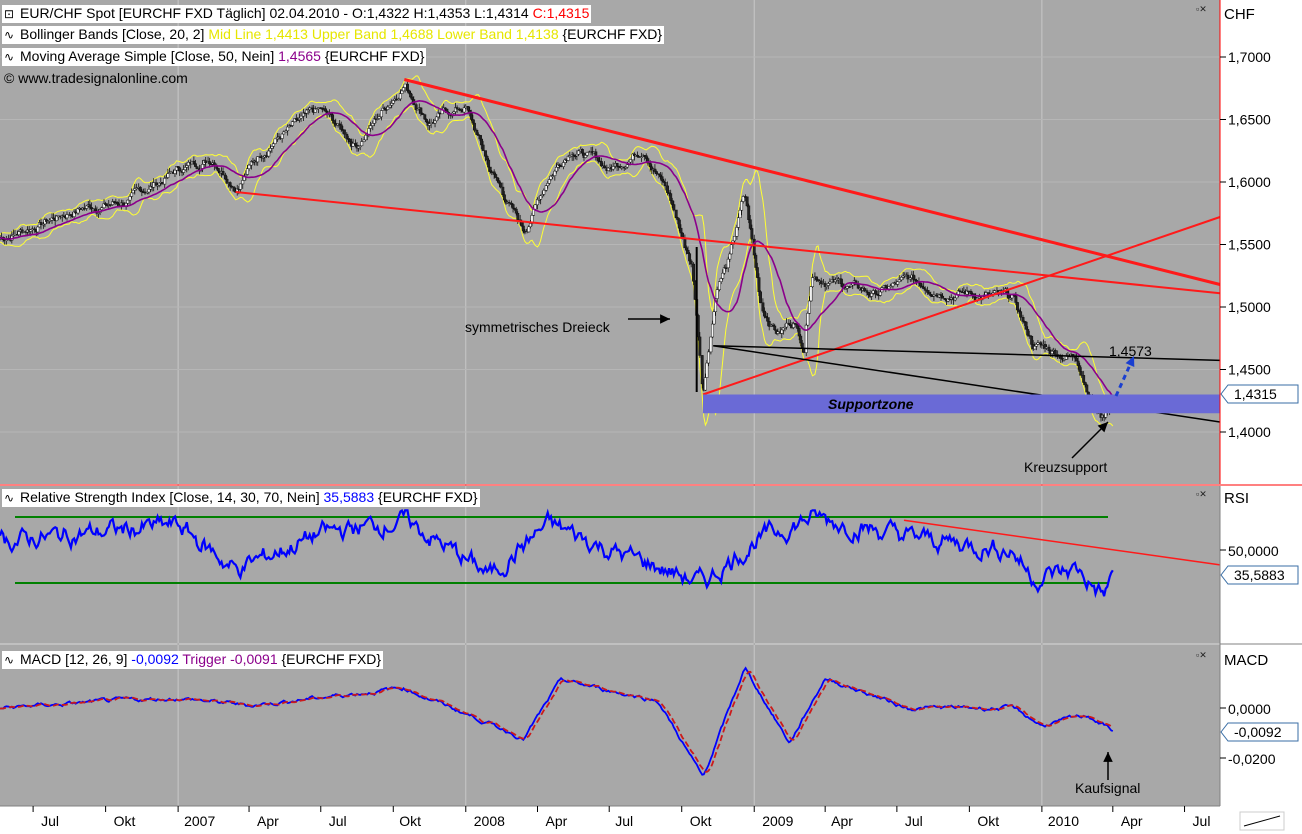 Image resolution: width=1302 pixels, height=834 pixels. I want to click on supportzone-label: Supportzone, so click(871, 404).